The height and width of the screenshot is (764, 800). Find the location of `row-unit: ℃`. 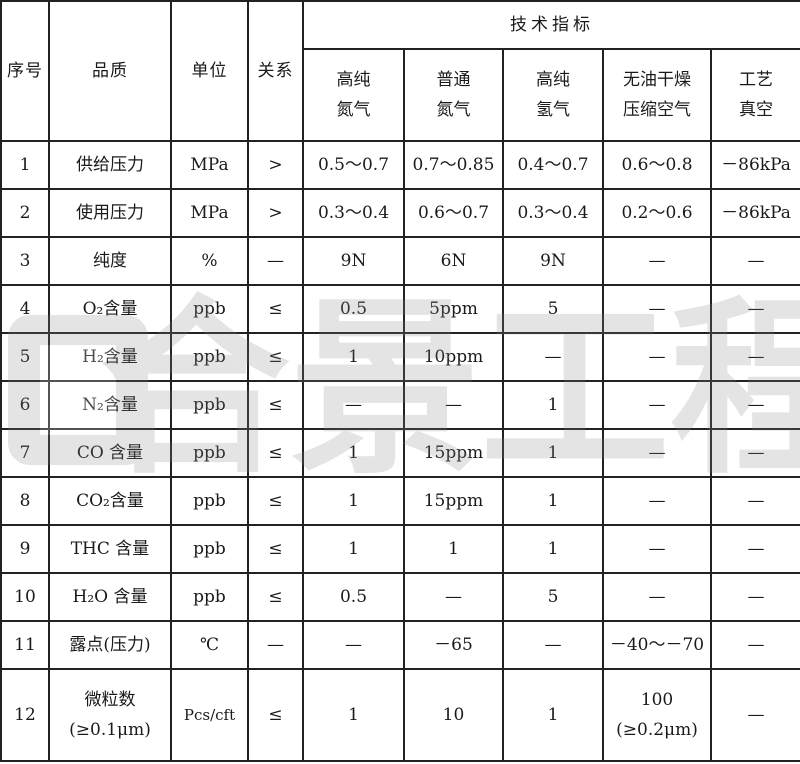

row-unit: ℃ is located at coordinates (209, 645).